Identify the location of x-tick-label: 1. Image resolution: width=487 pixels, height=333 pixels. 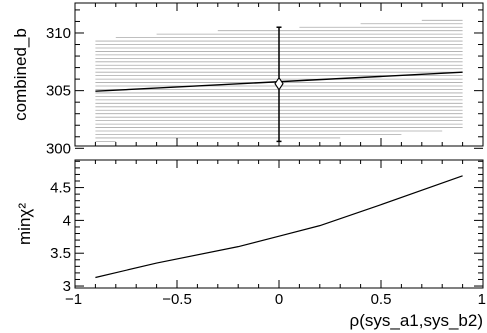
(482, 299).